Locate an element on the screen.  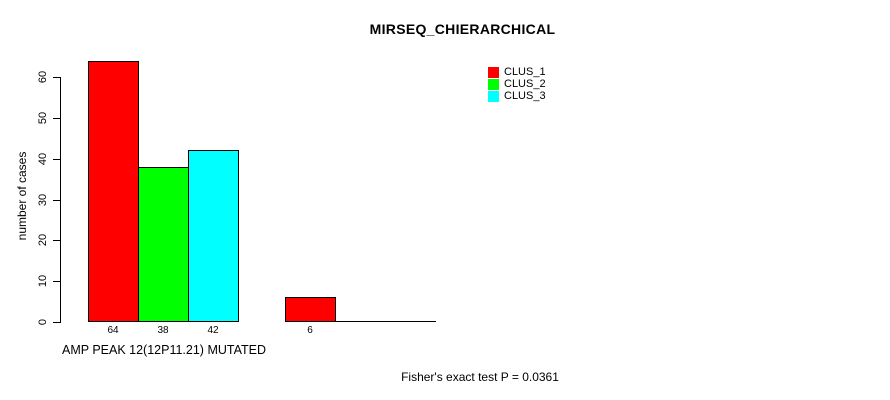
y-axis-tick-label: 50 is located at coordinates (43, 118).